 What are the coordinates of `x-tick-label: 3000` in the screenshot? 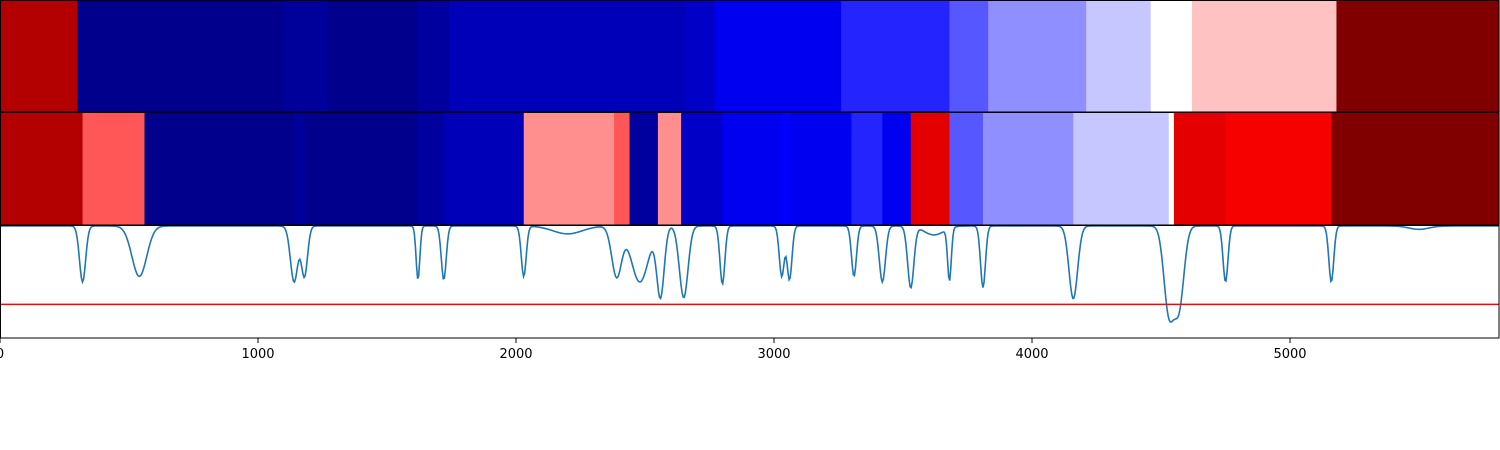 It's located at (773, 354).